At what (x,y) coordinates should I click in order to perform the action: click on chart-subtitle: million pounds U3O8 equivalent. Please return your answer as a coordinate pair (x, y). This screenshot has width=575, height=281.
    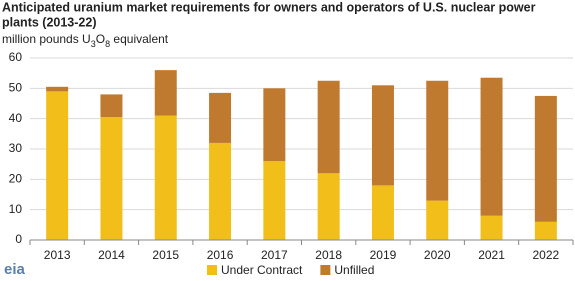
    Looking at the image, I should click on (85, 40).